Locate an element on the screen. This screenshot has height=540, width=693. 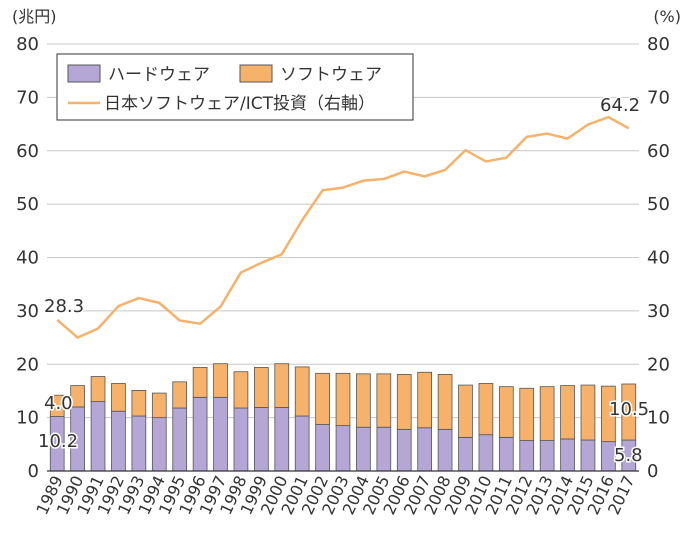
annotation-line-start: 28.3 is located at coordinates (64, 306).